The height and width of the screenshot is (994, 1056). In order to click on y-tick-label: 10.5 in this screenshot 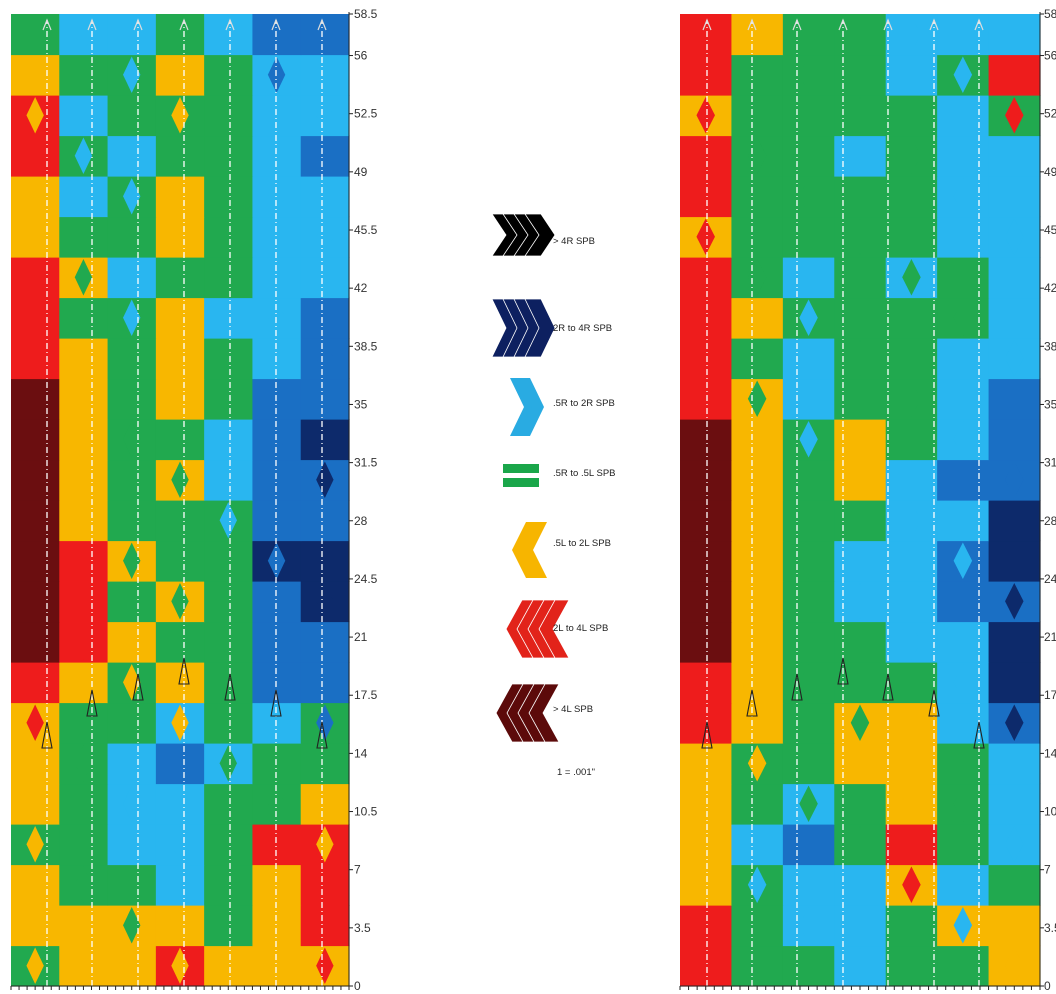, I will do `click(366, 812)`.